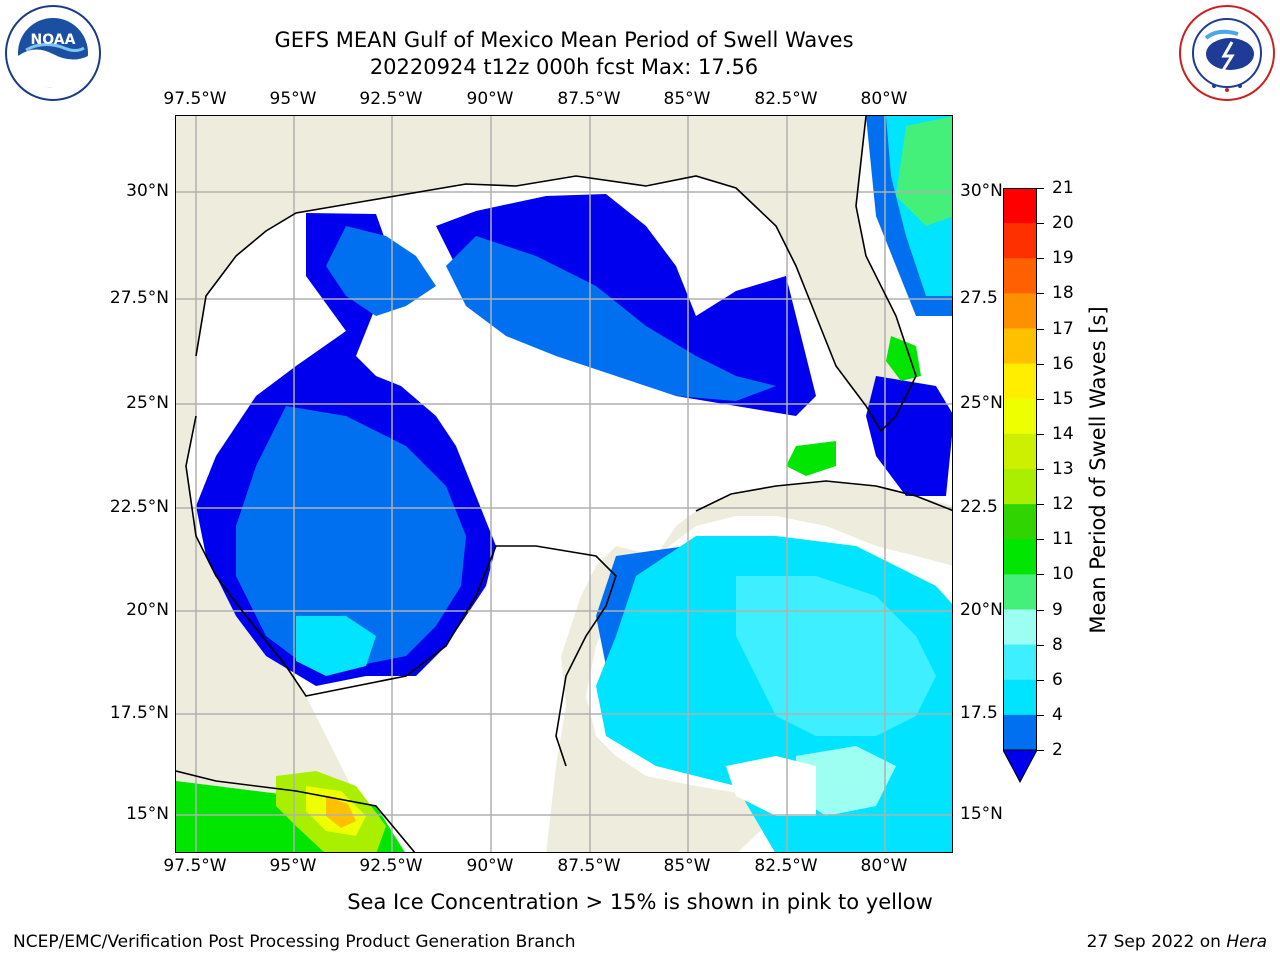  I want to click on lat-tick-label: 27.5°N, so click(139, 298).